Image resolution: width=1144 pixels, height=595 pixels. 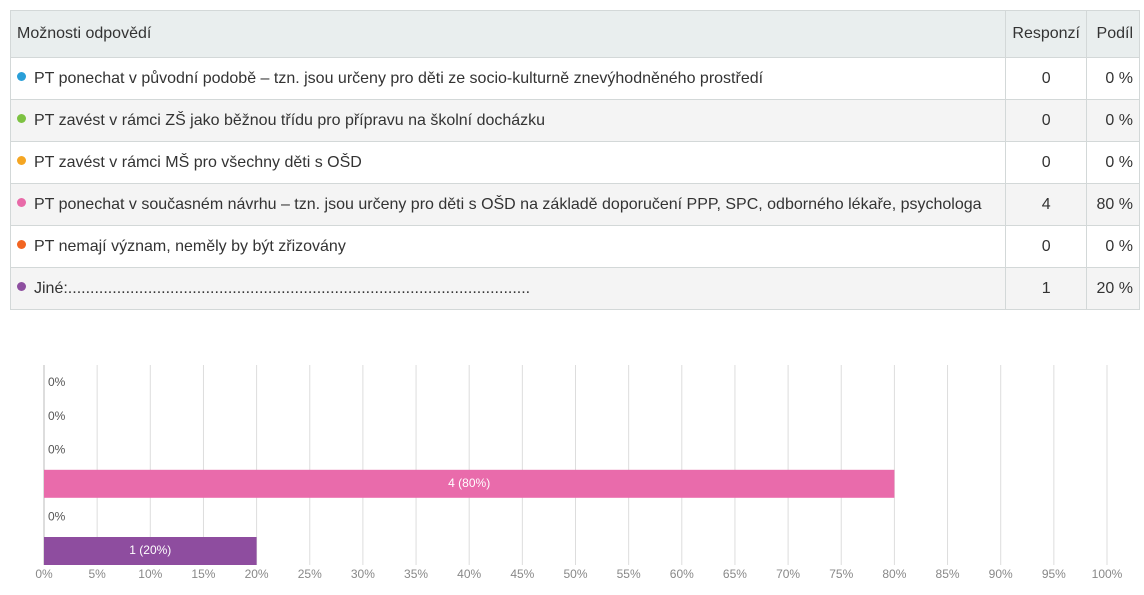 What do you see at coordinates (44, 574) in the screenshot?
I see `x-tick-label: 0%` at bounding box center [44, 574].